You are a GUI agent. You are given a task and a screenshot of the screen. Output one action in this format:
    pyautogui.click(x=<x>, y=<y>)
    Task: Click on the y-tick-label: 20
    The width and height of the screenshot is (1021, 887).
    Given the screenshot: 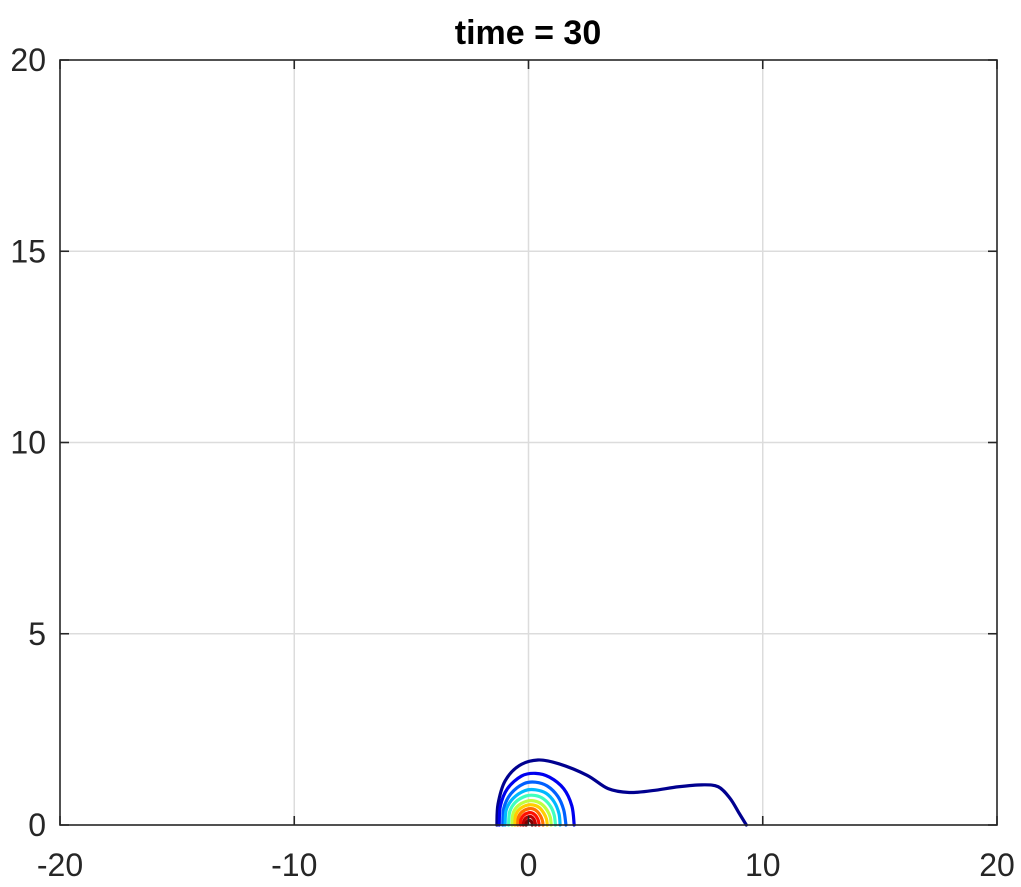 What is the action you would take?
    pyautogui.click(x=28, y=60)
    